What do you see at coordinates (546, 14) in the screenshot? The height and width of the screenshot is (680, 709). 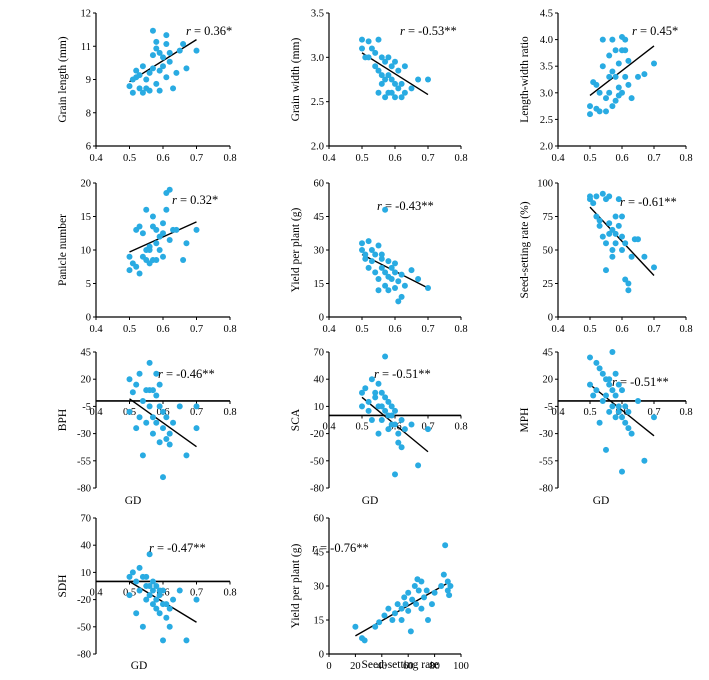 I see `y-tick-label: 4.5` at bounding box center [546, 14].